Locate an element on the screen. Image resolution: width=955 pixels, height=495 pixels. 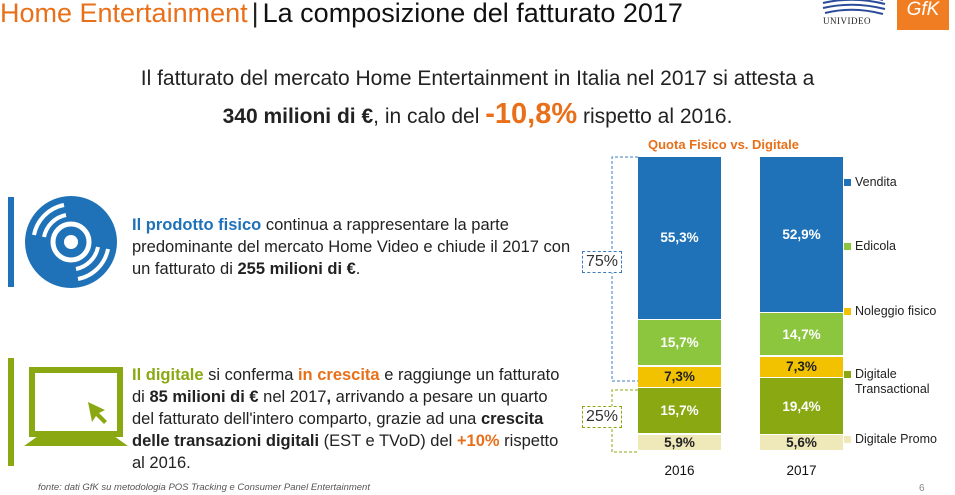
bar-segment-edicola-2017: 14,7% is located at coordinates (801, 334).